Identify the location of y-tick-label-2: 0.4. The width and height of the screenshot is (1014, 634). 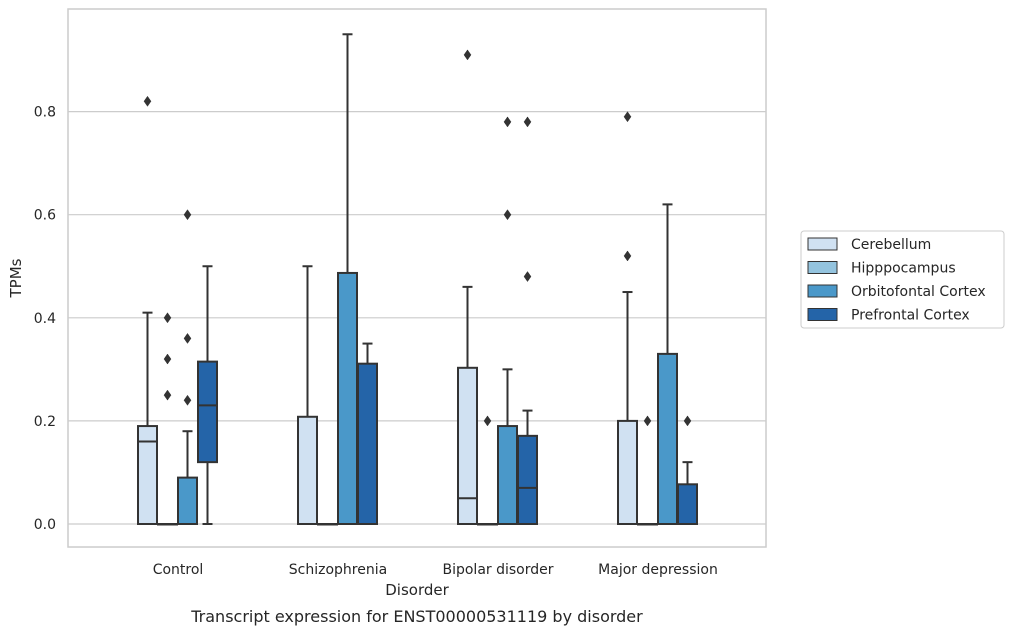
(45, 319).